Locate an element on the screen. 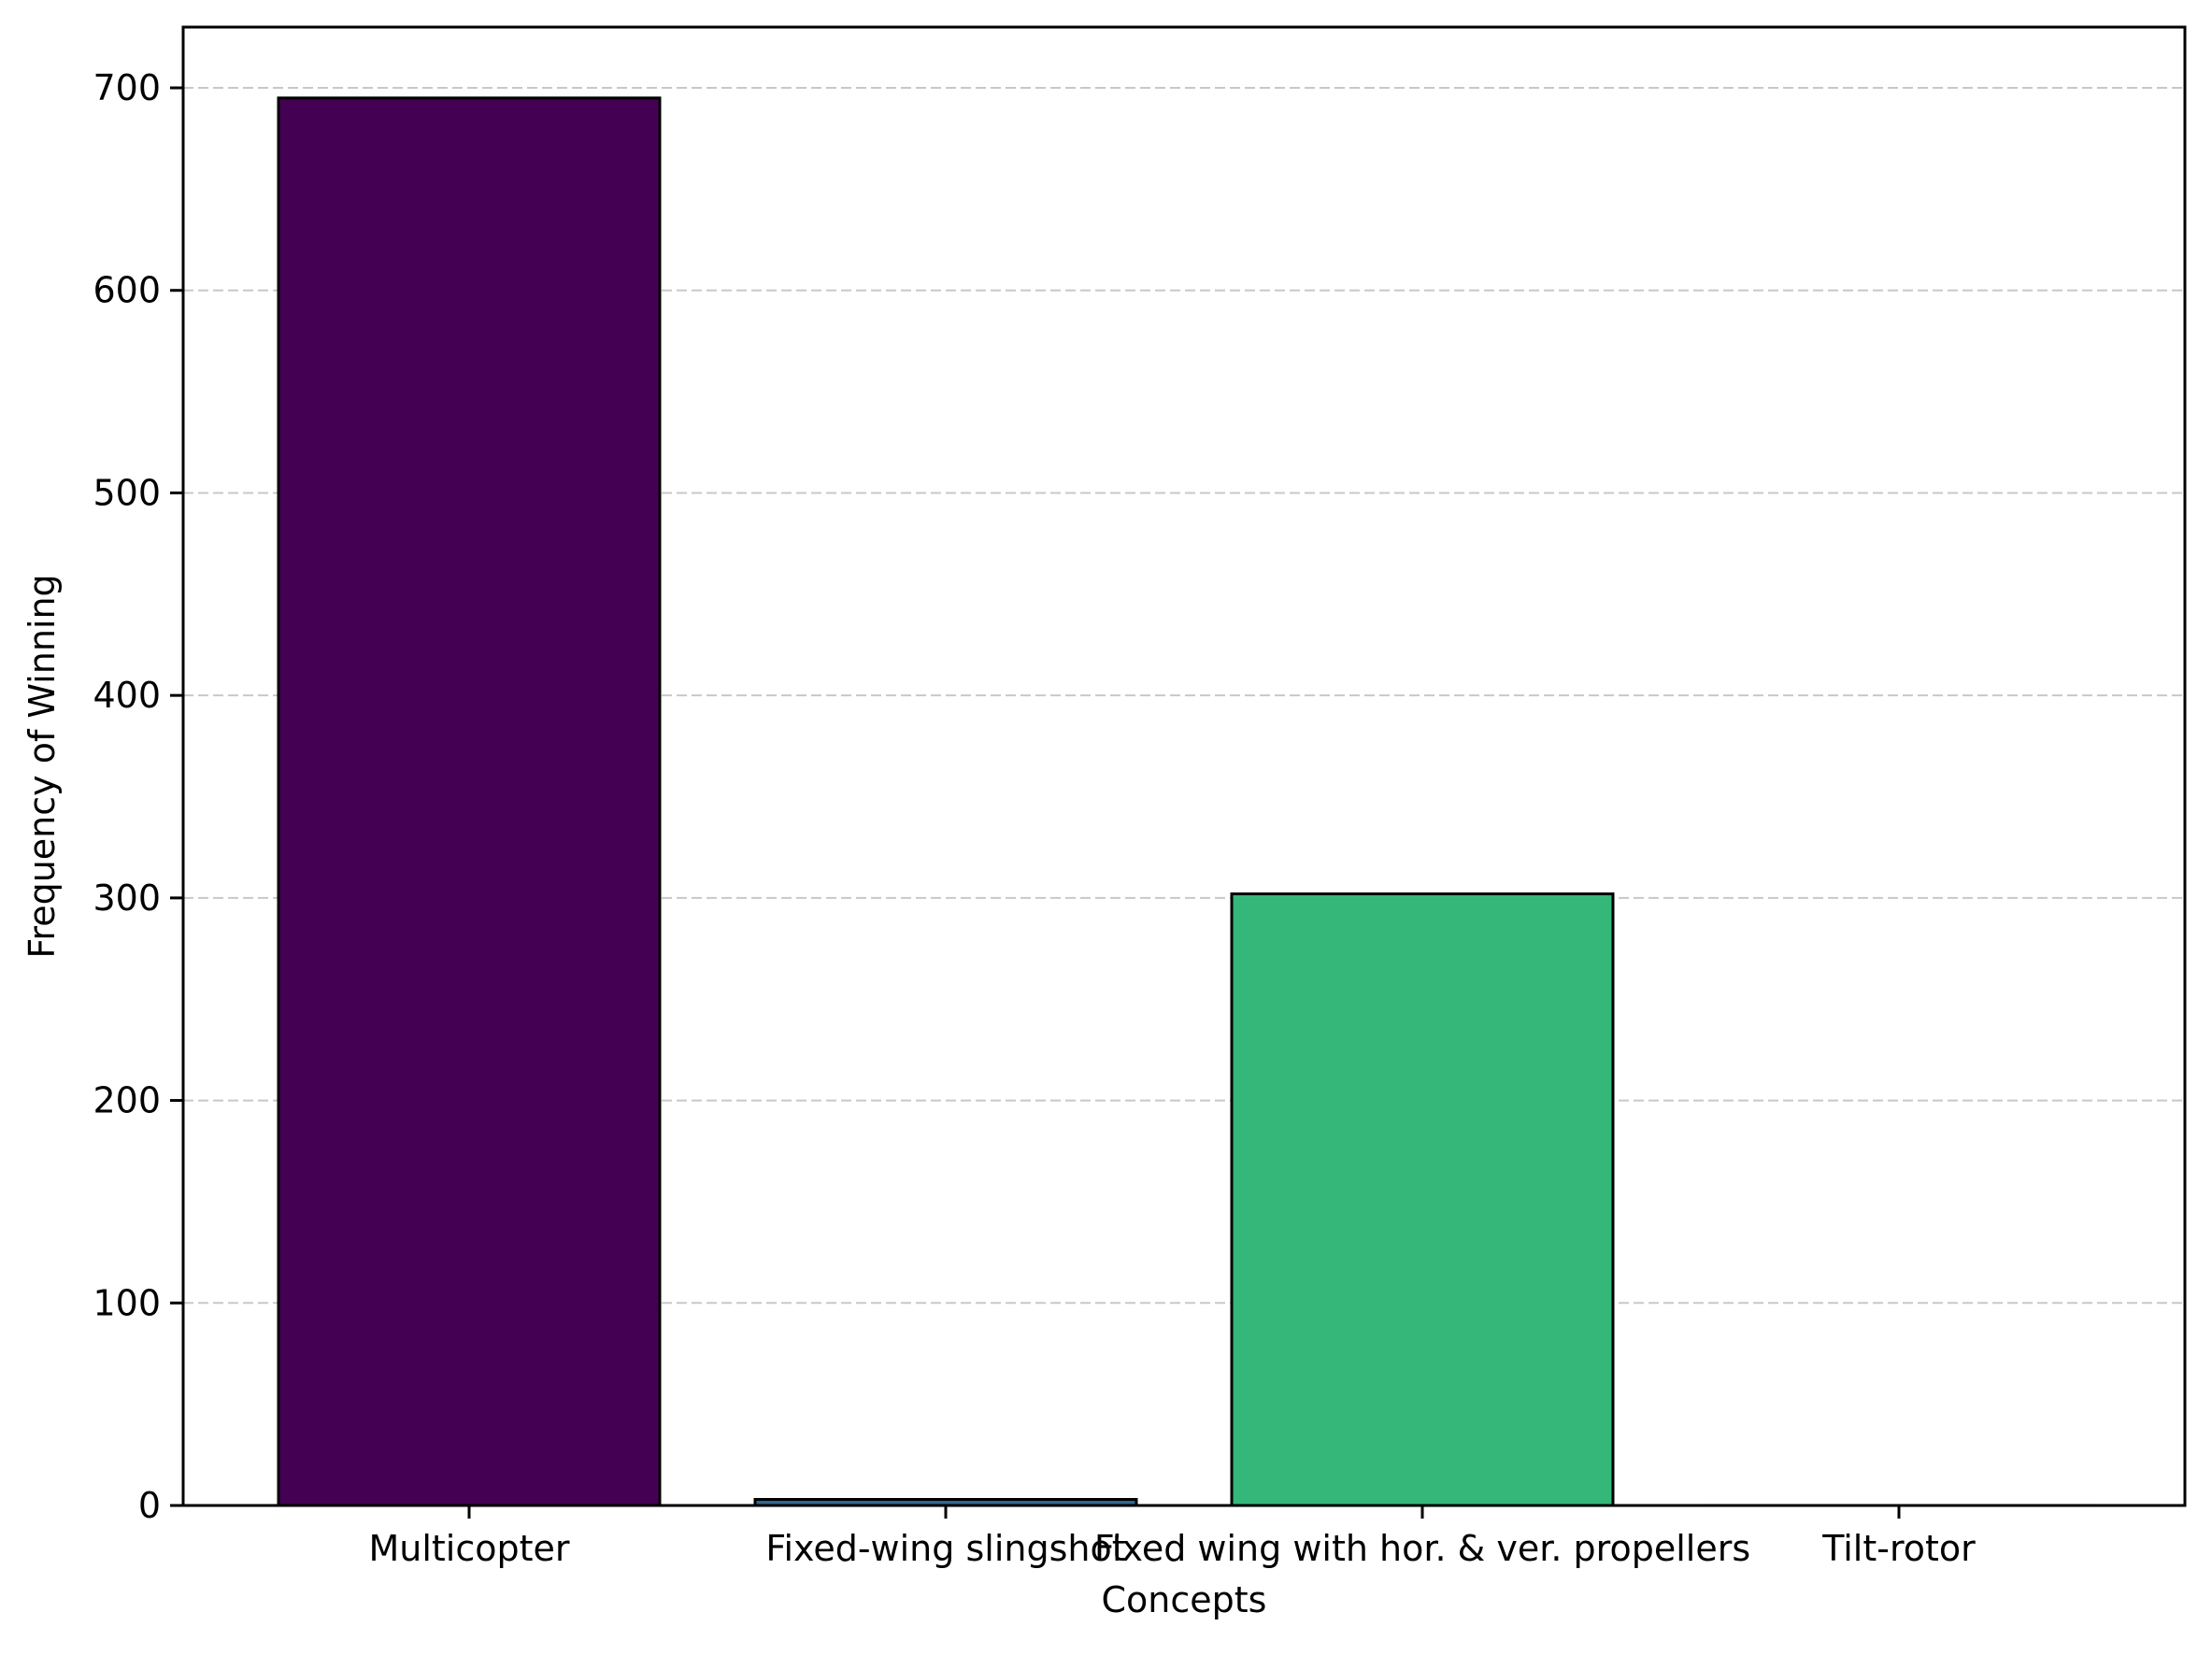  x-tick-label-3: Tilt-rotor is located at coordinates (1898, 1549).